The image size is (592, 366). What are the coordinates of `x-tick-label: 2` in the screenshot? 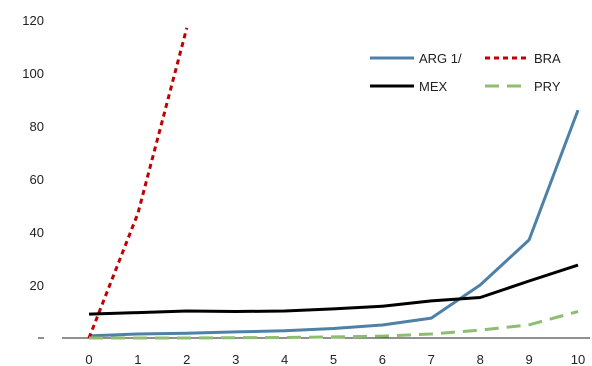 It's located at (186, 359).